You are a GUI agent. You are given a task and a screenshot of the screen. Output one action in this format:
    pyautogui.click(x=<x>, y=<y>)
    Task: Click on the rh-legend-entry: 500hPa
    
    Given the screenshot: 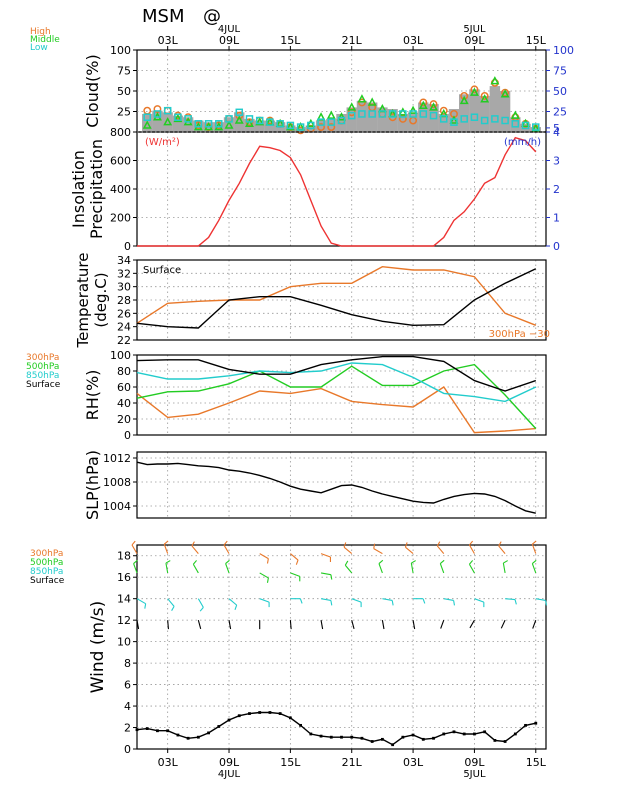 What is the action you would take?
    pyautogui.click(x=42, y=367)
    